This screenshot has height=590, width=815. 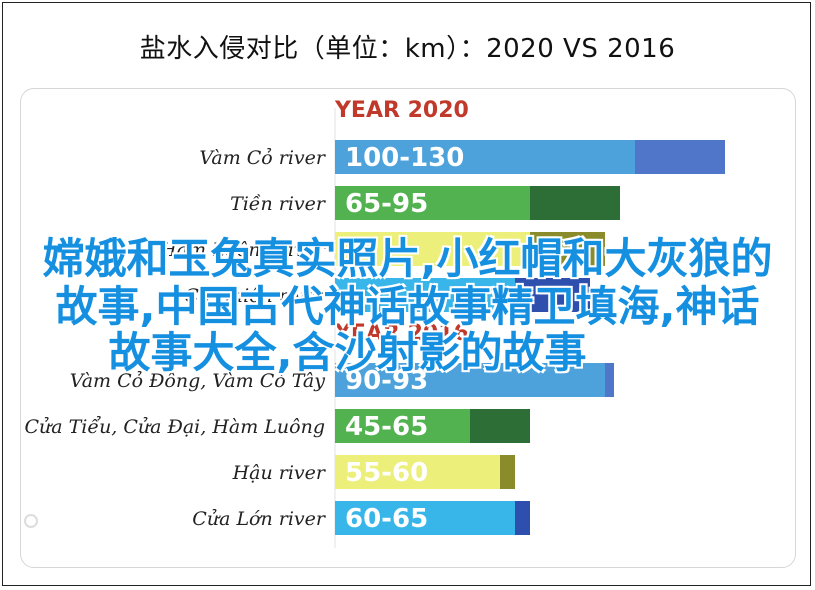 I want to click on row-label-0-0: Vàm Cỏ river, so click(x=263, y=158).